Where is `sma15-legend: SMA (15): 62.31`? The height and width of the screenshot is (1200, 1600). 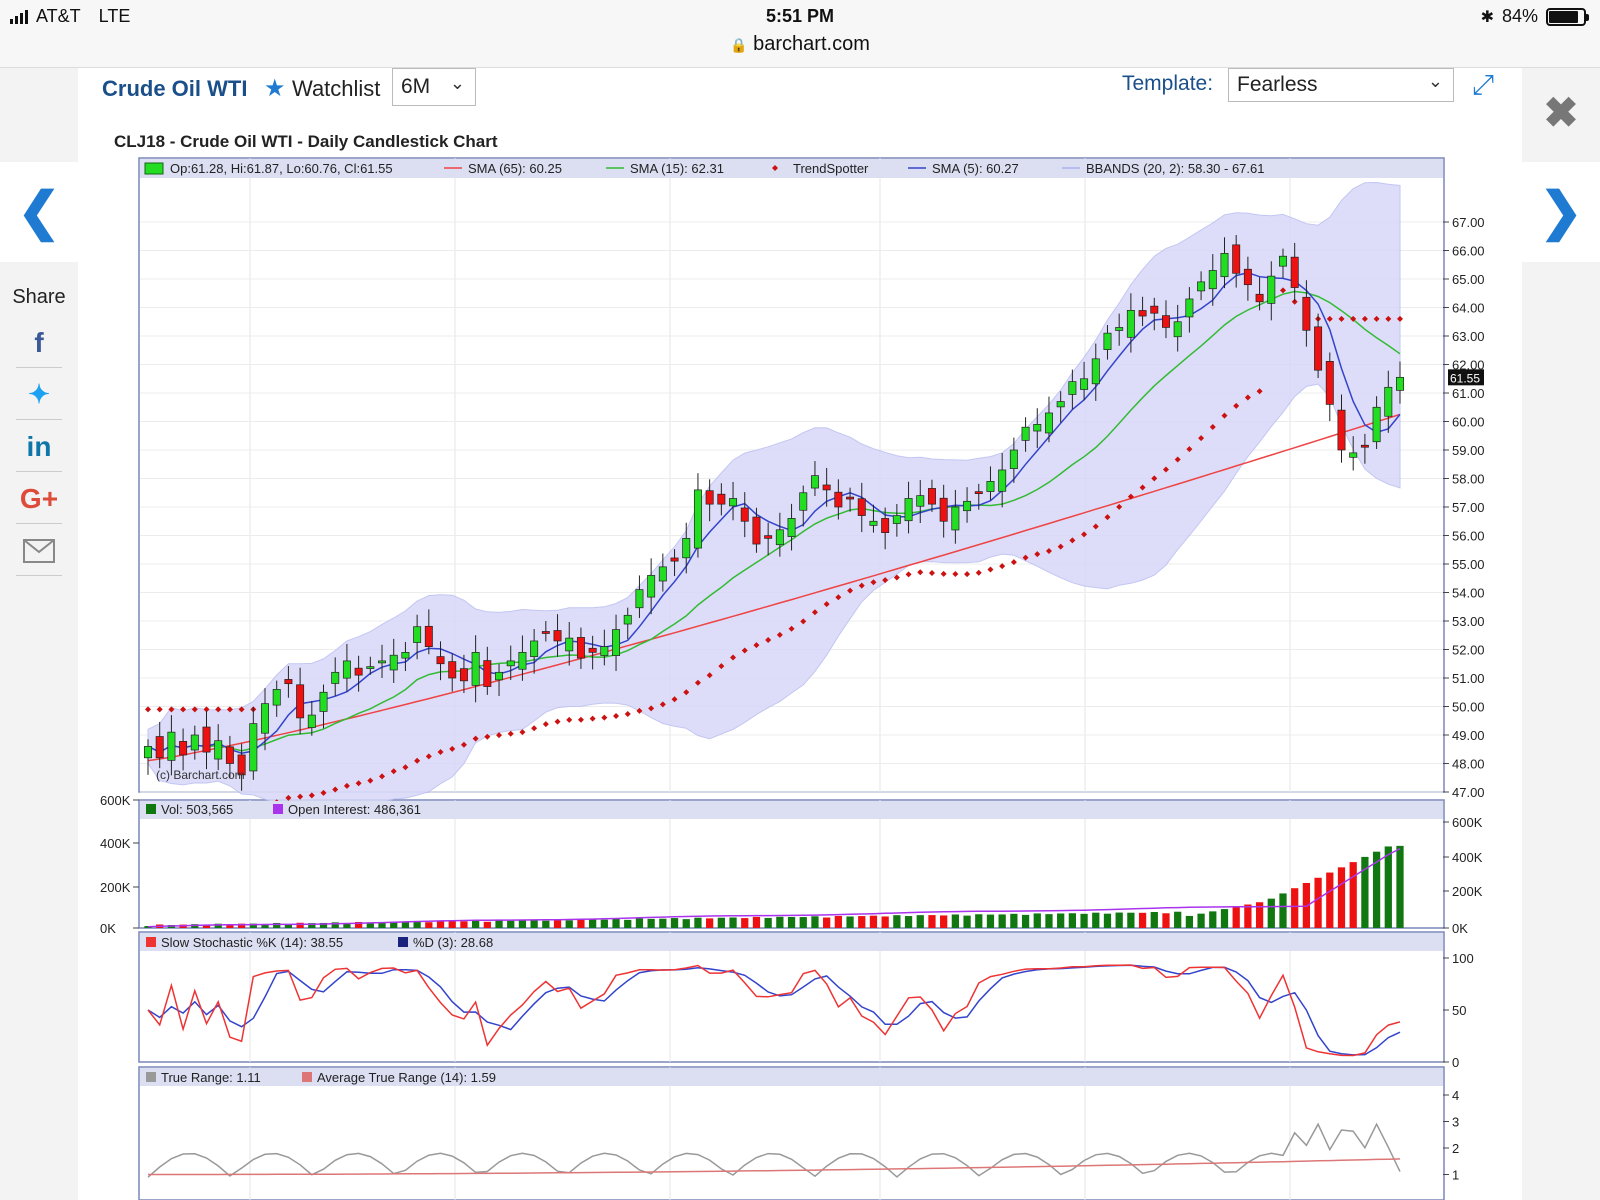 sma15-legend: SMA (15): 62.31 is located at coordinates (677, 168).